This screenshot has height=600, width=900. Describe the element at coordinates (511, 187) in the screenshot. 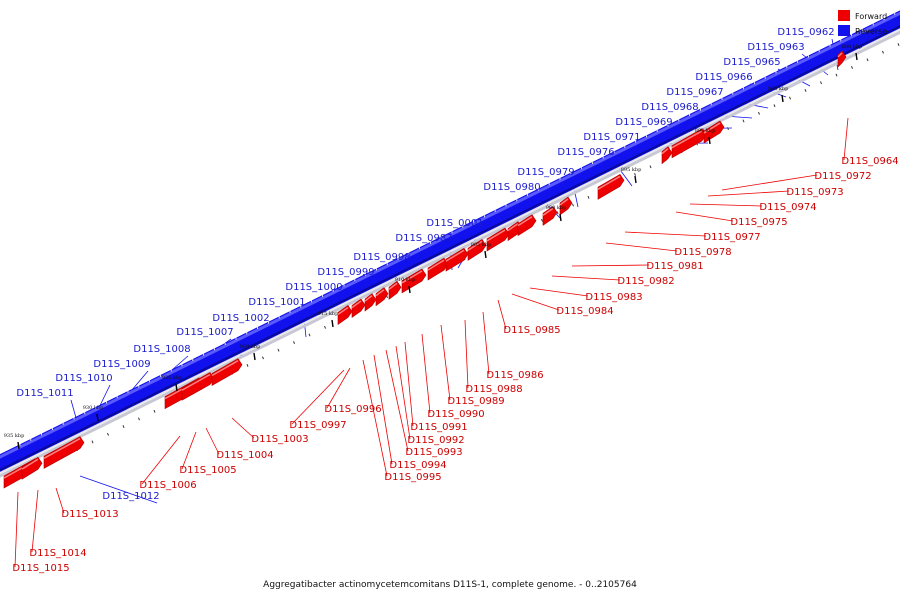

I see `reverse-gene-label: D11S_0980` at that location.